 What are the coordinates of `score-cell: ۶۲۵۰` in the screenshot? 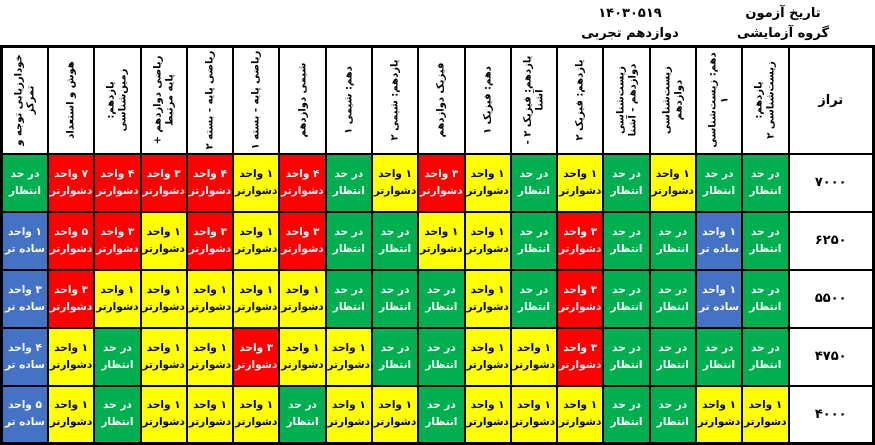 It's located at (831, 240).